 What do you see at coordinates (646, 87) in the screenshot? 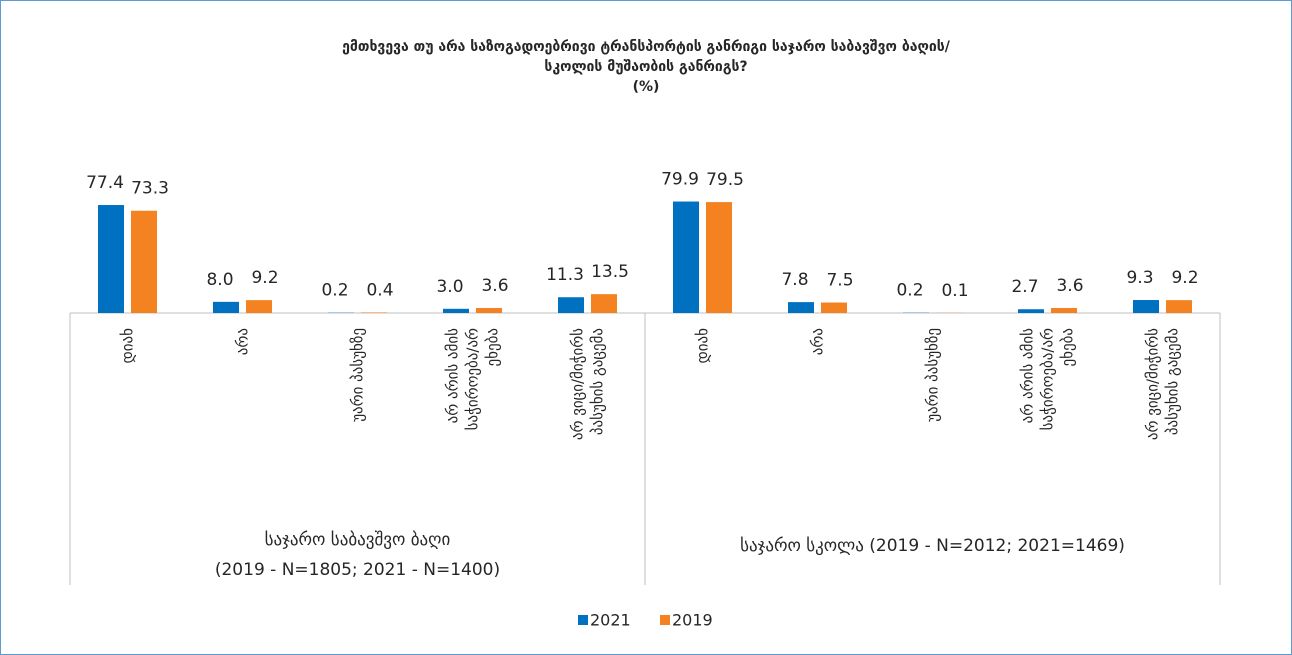
I see `chart-title: (%)` at bounding box center [646, 87].